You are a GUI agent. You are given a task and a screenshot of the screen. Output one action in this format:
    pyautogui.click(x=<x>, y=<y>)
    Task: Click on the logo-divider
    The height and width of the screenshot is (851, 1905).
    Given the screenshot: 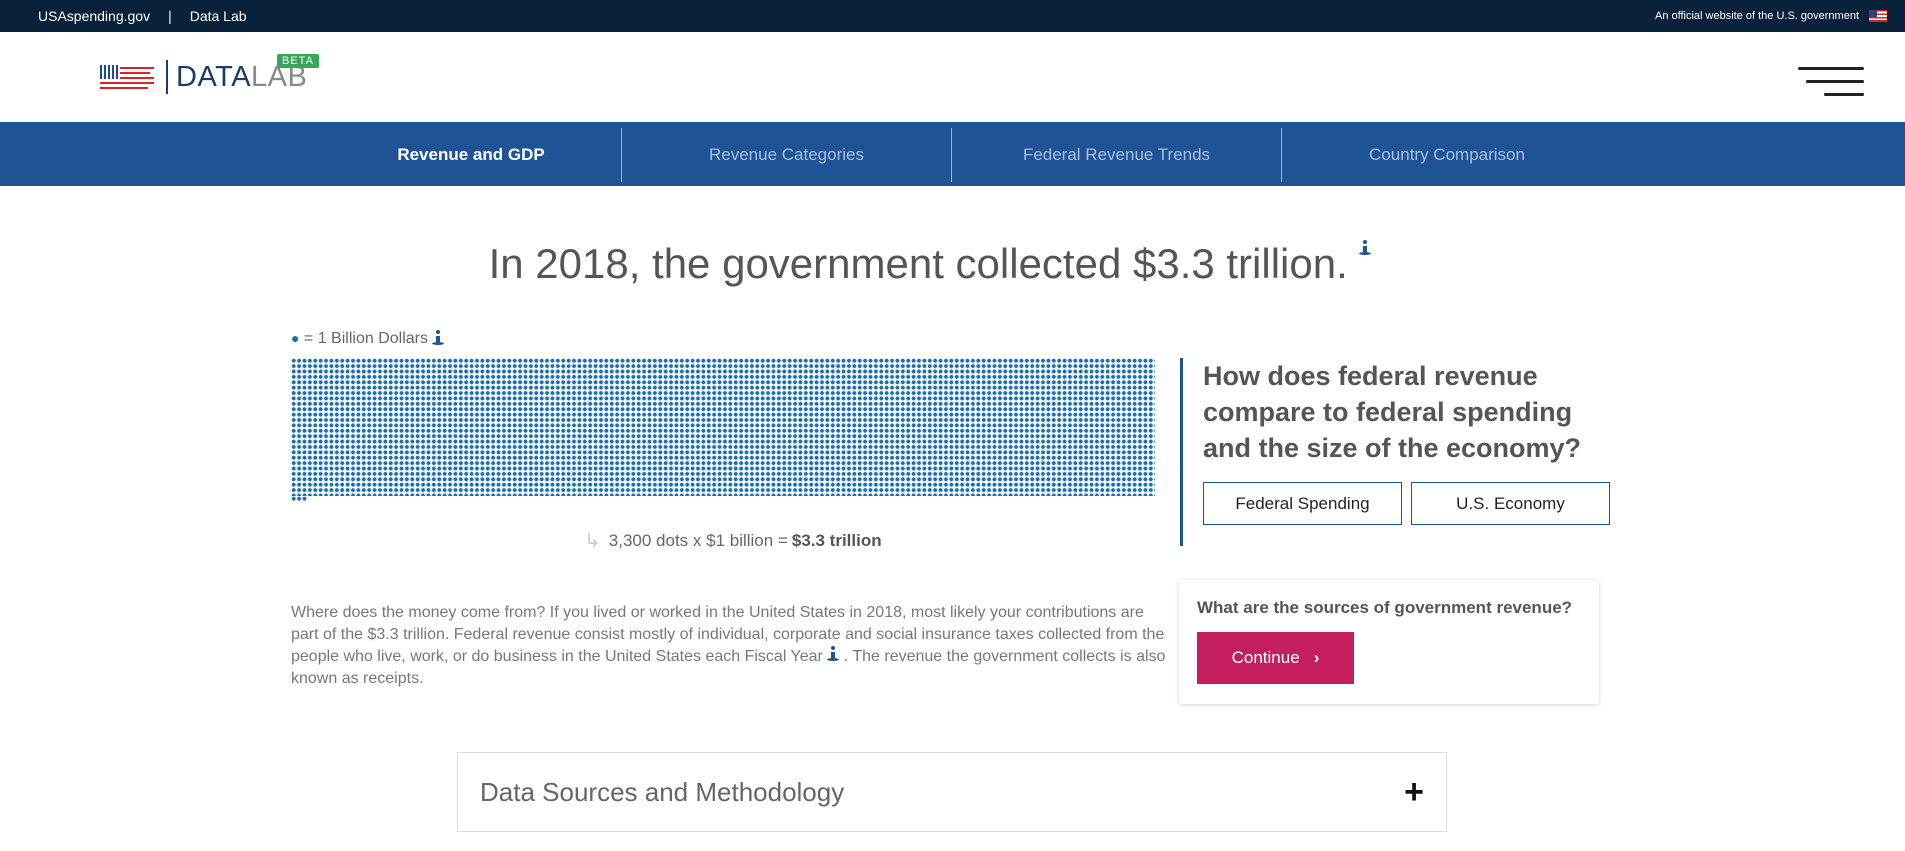 What is the action you would take?
    pyautogui.click(x=167, y=77)
    